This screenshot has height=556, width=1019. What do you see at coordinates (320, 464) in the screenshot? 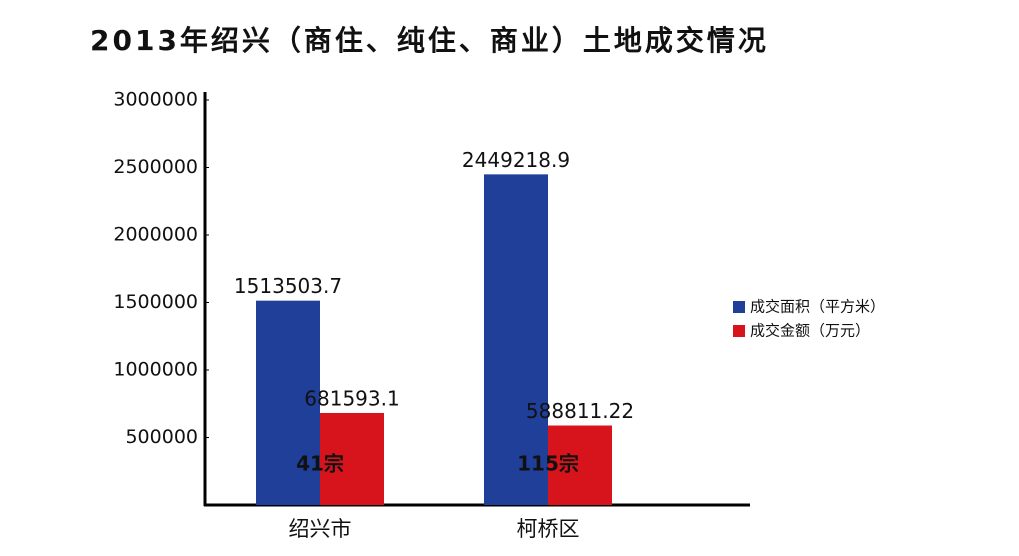
I see `annotation: 41宗` at bounding box center [320, 464].